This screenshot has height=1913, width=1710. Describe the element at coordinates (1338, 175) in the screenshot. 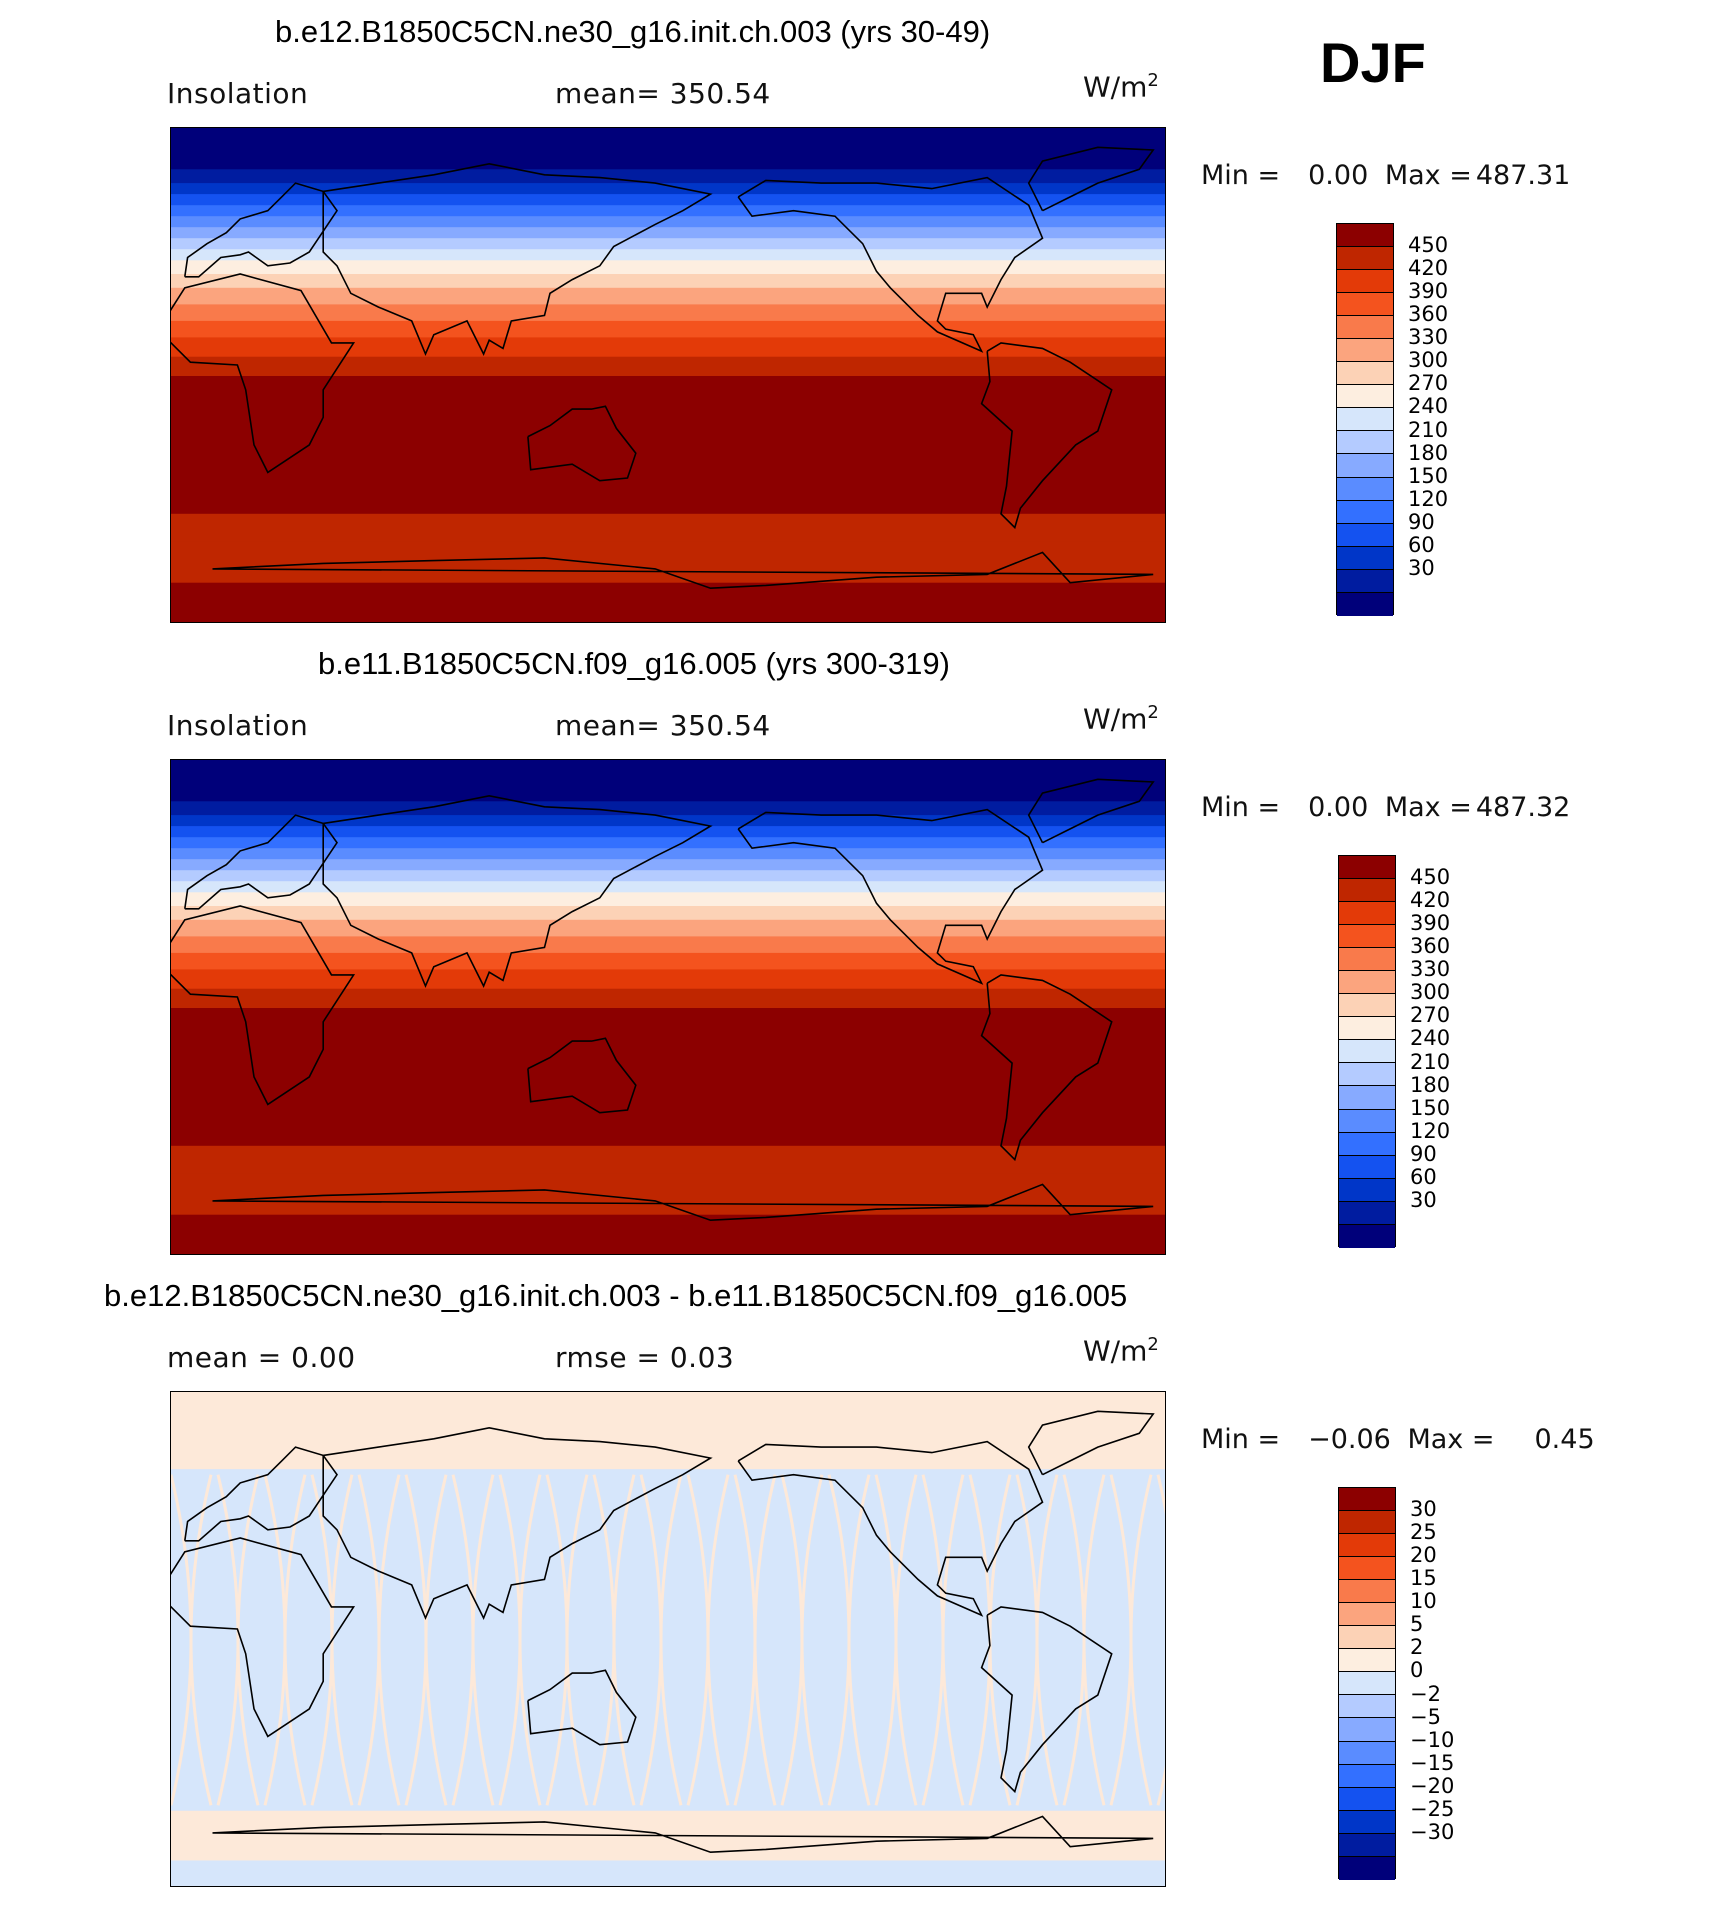

I see `panel1-min-value: 0.00` at that location.